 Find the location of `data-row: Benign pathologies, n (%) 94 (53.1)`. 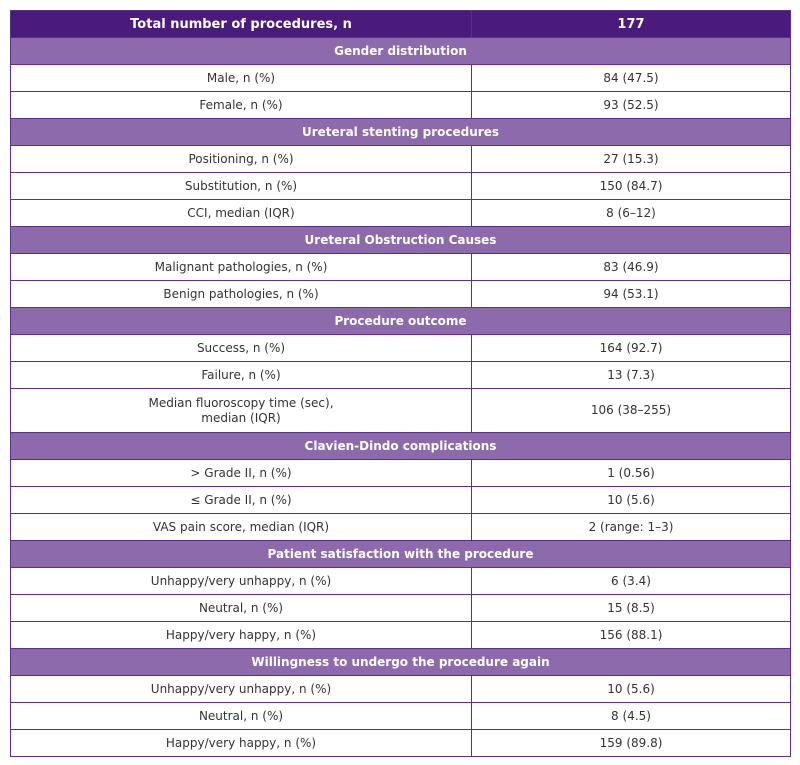

data-row: Benign pathologies, n (%) 94 (53.1) is located at coordinates (400, 294).